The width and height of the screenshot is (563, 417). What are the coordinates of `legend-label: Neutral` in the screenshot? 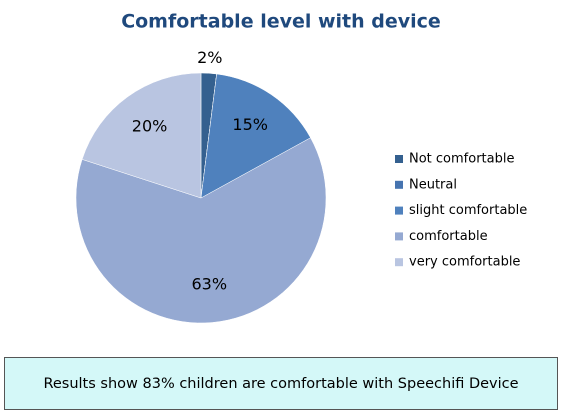 It's located at (433, 184).